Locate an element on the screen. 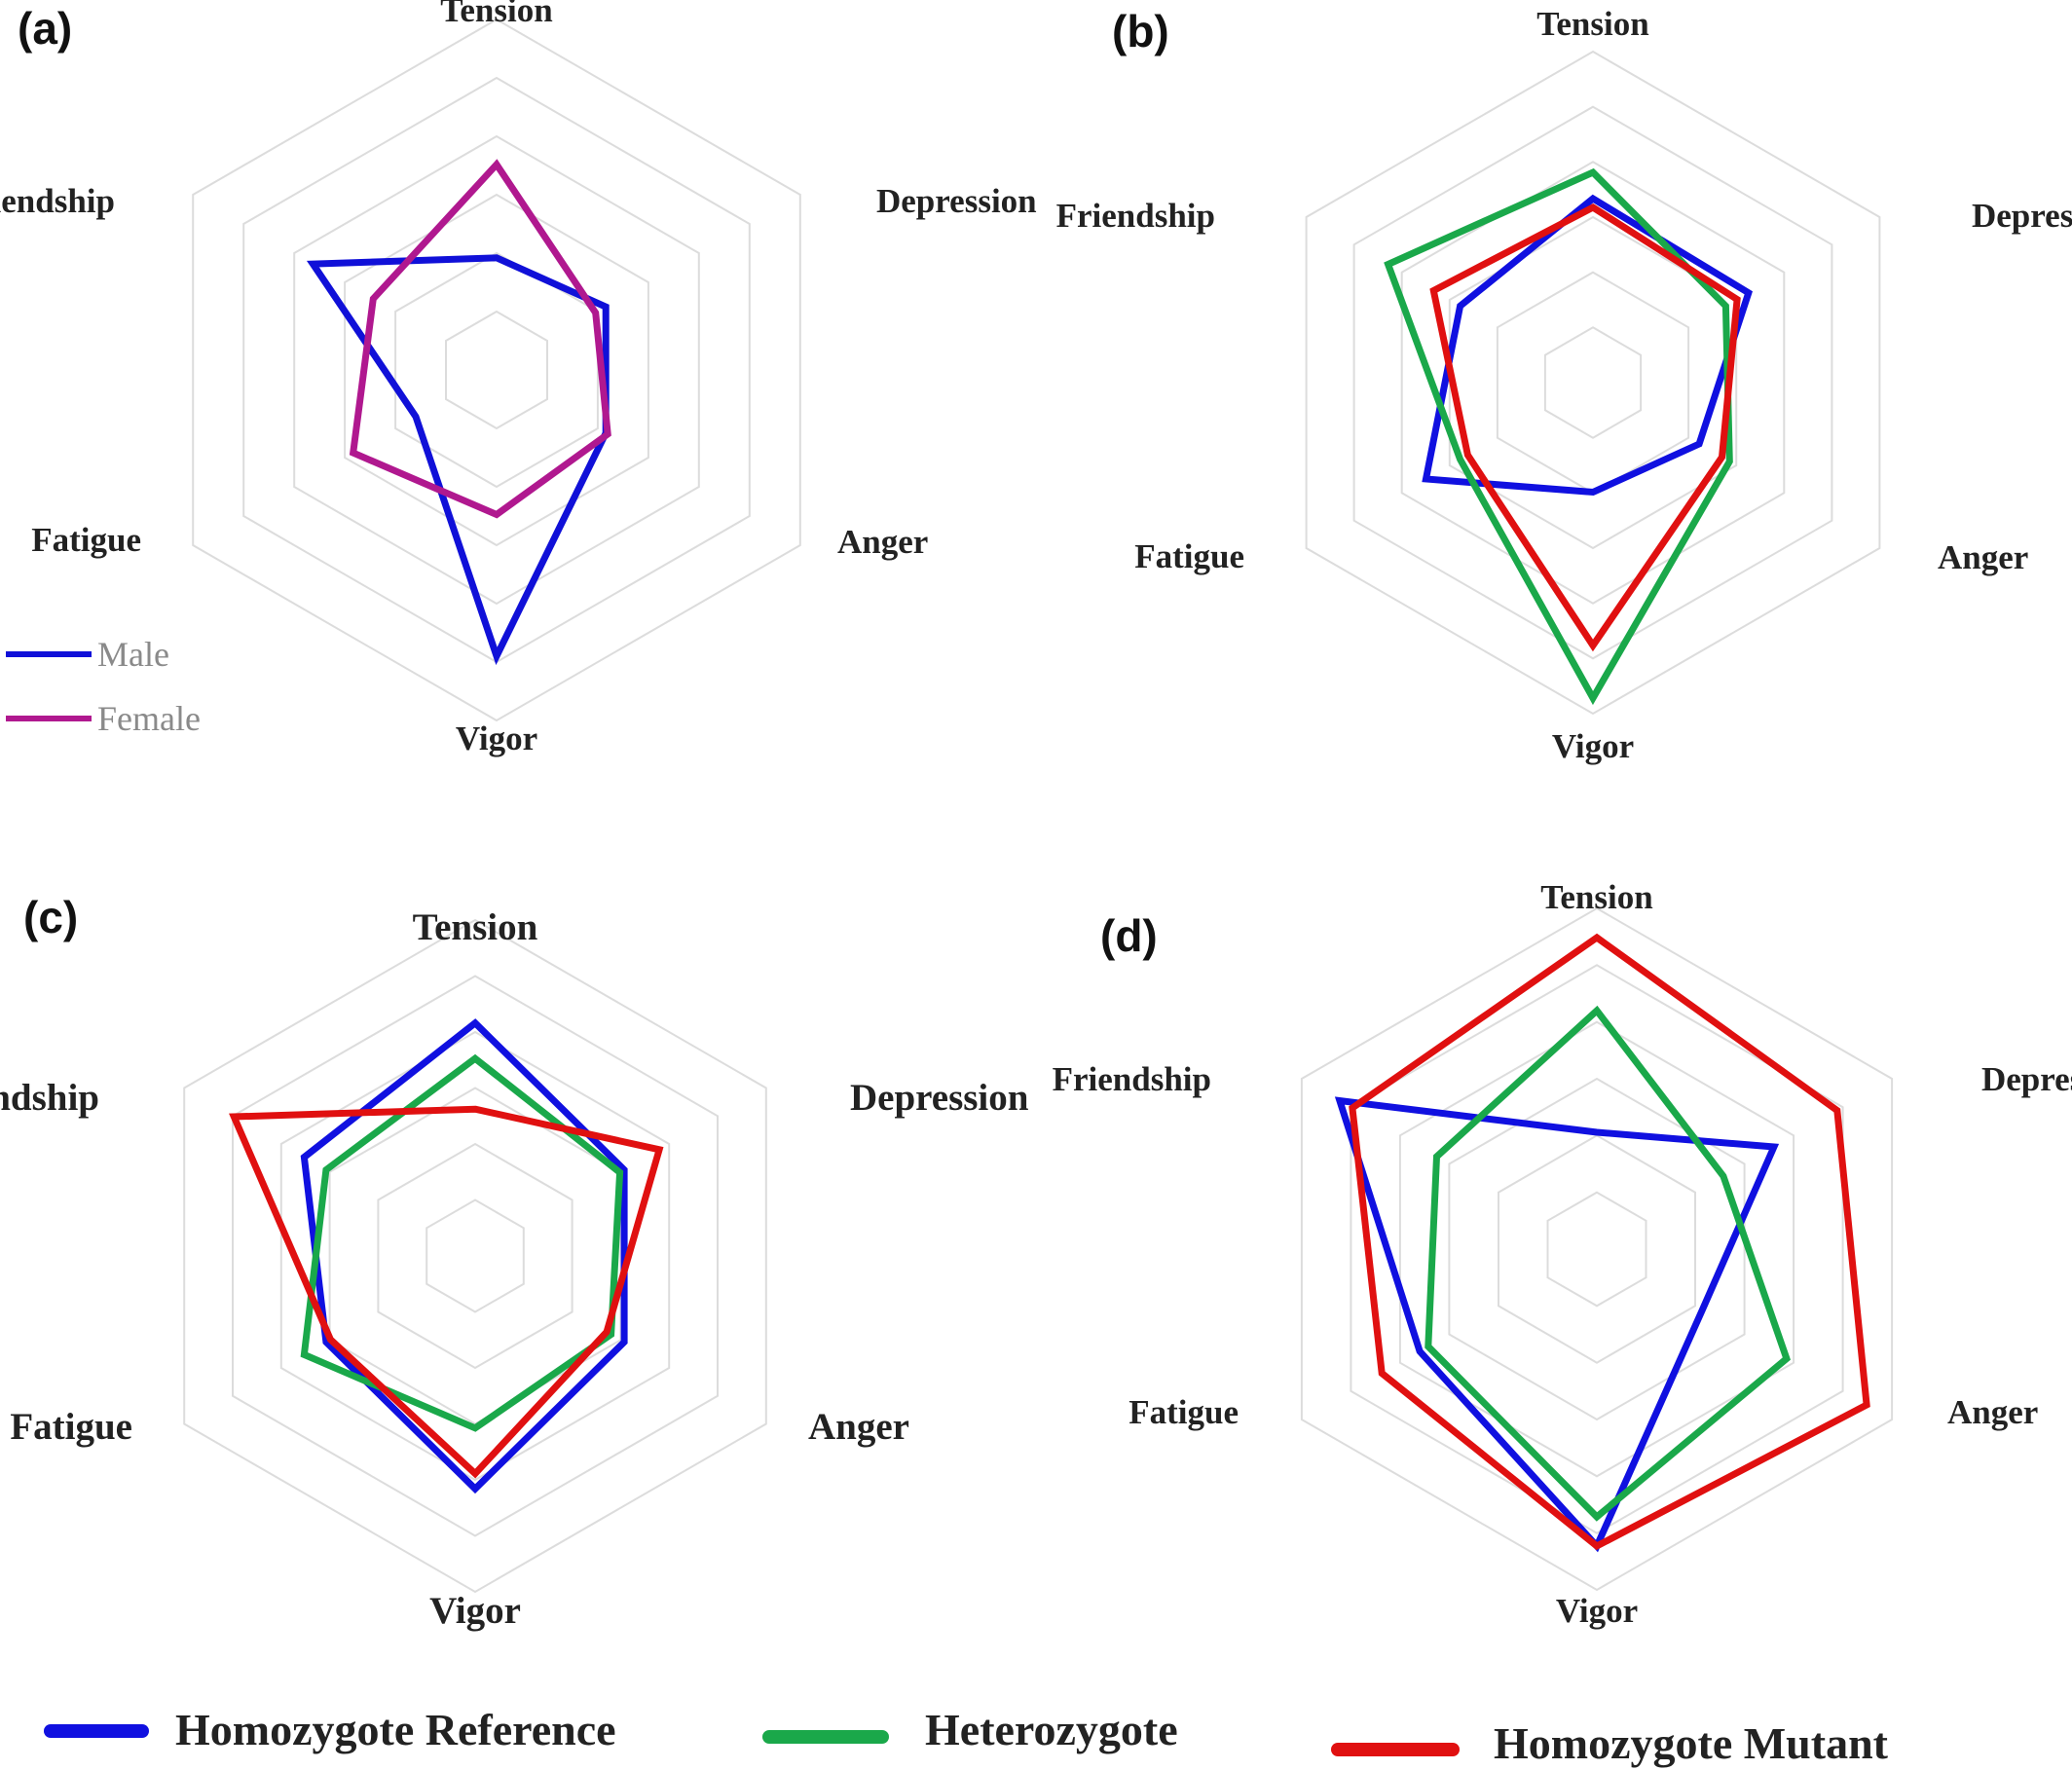 The width and height of the screenshot is (2072, 1770). legend-label-male: Male is located at coordinates (133, 655).